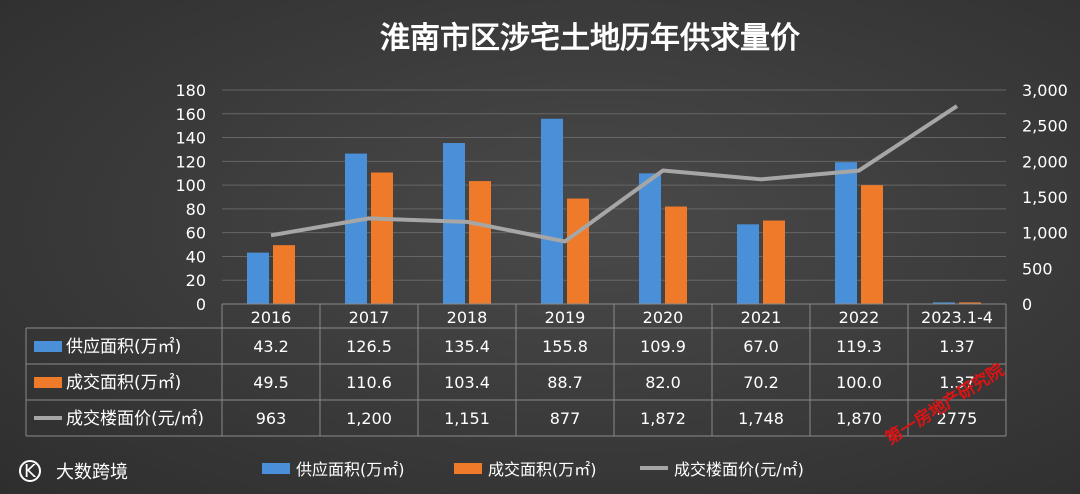 This screenshot has width=1080, height=494. I want to click on logo-letter: K, so click(30, 471).